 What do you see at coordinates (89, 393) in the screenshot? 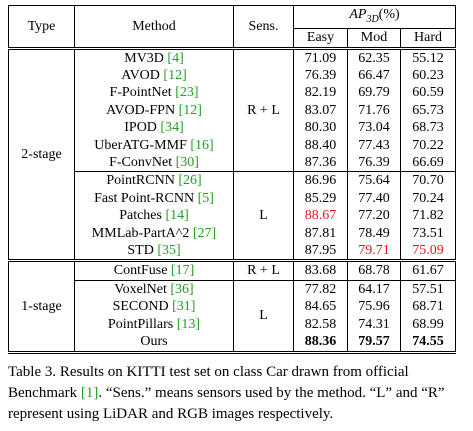
I see `caption-ref: [1]` at bounding box center [89, 393].